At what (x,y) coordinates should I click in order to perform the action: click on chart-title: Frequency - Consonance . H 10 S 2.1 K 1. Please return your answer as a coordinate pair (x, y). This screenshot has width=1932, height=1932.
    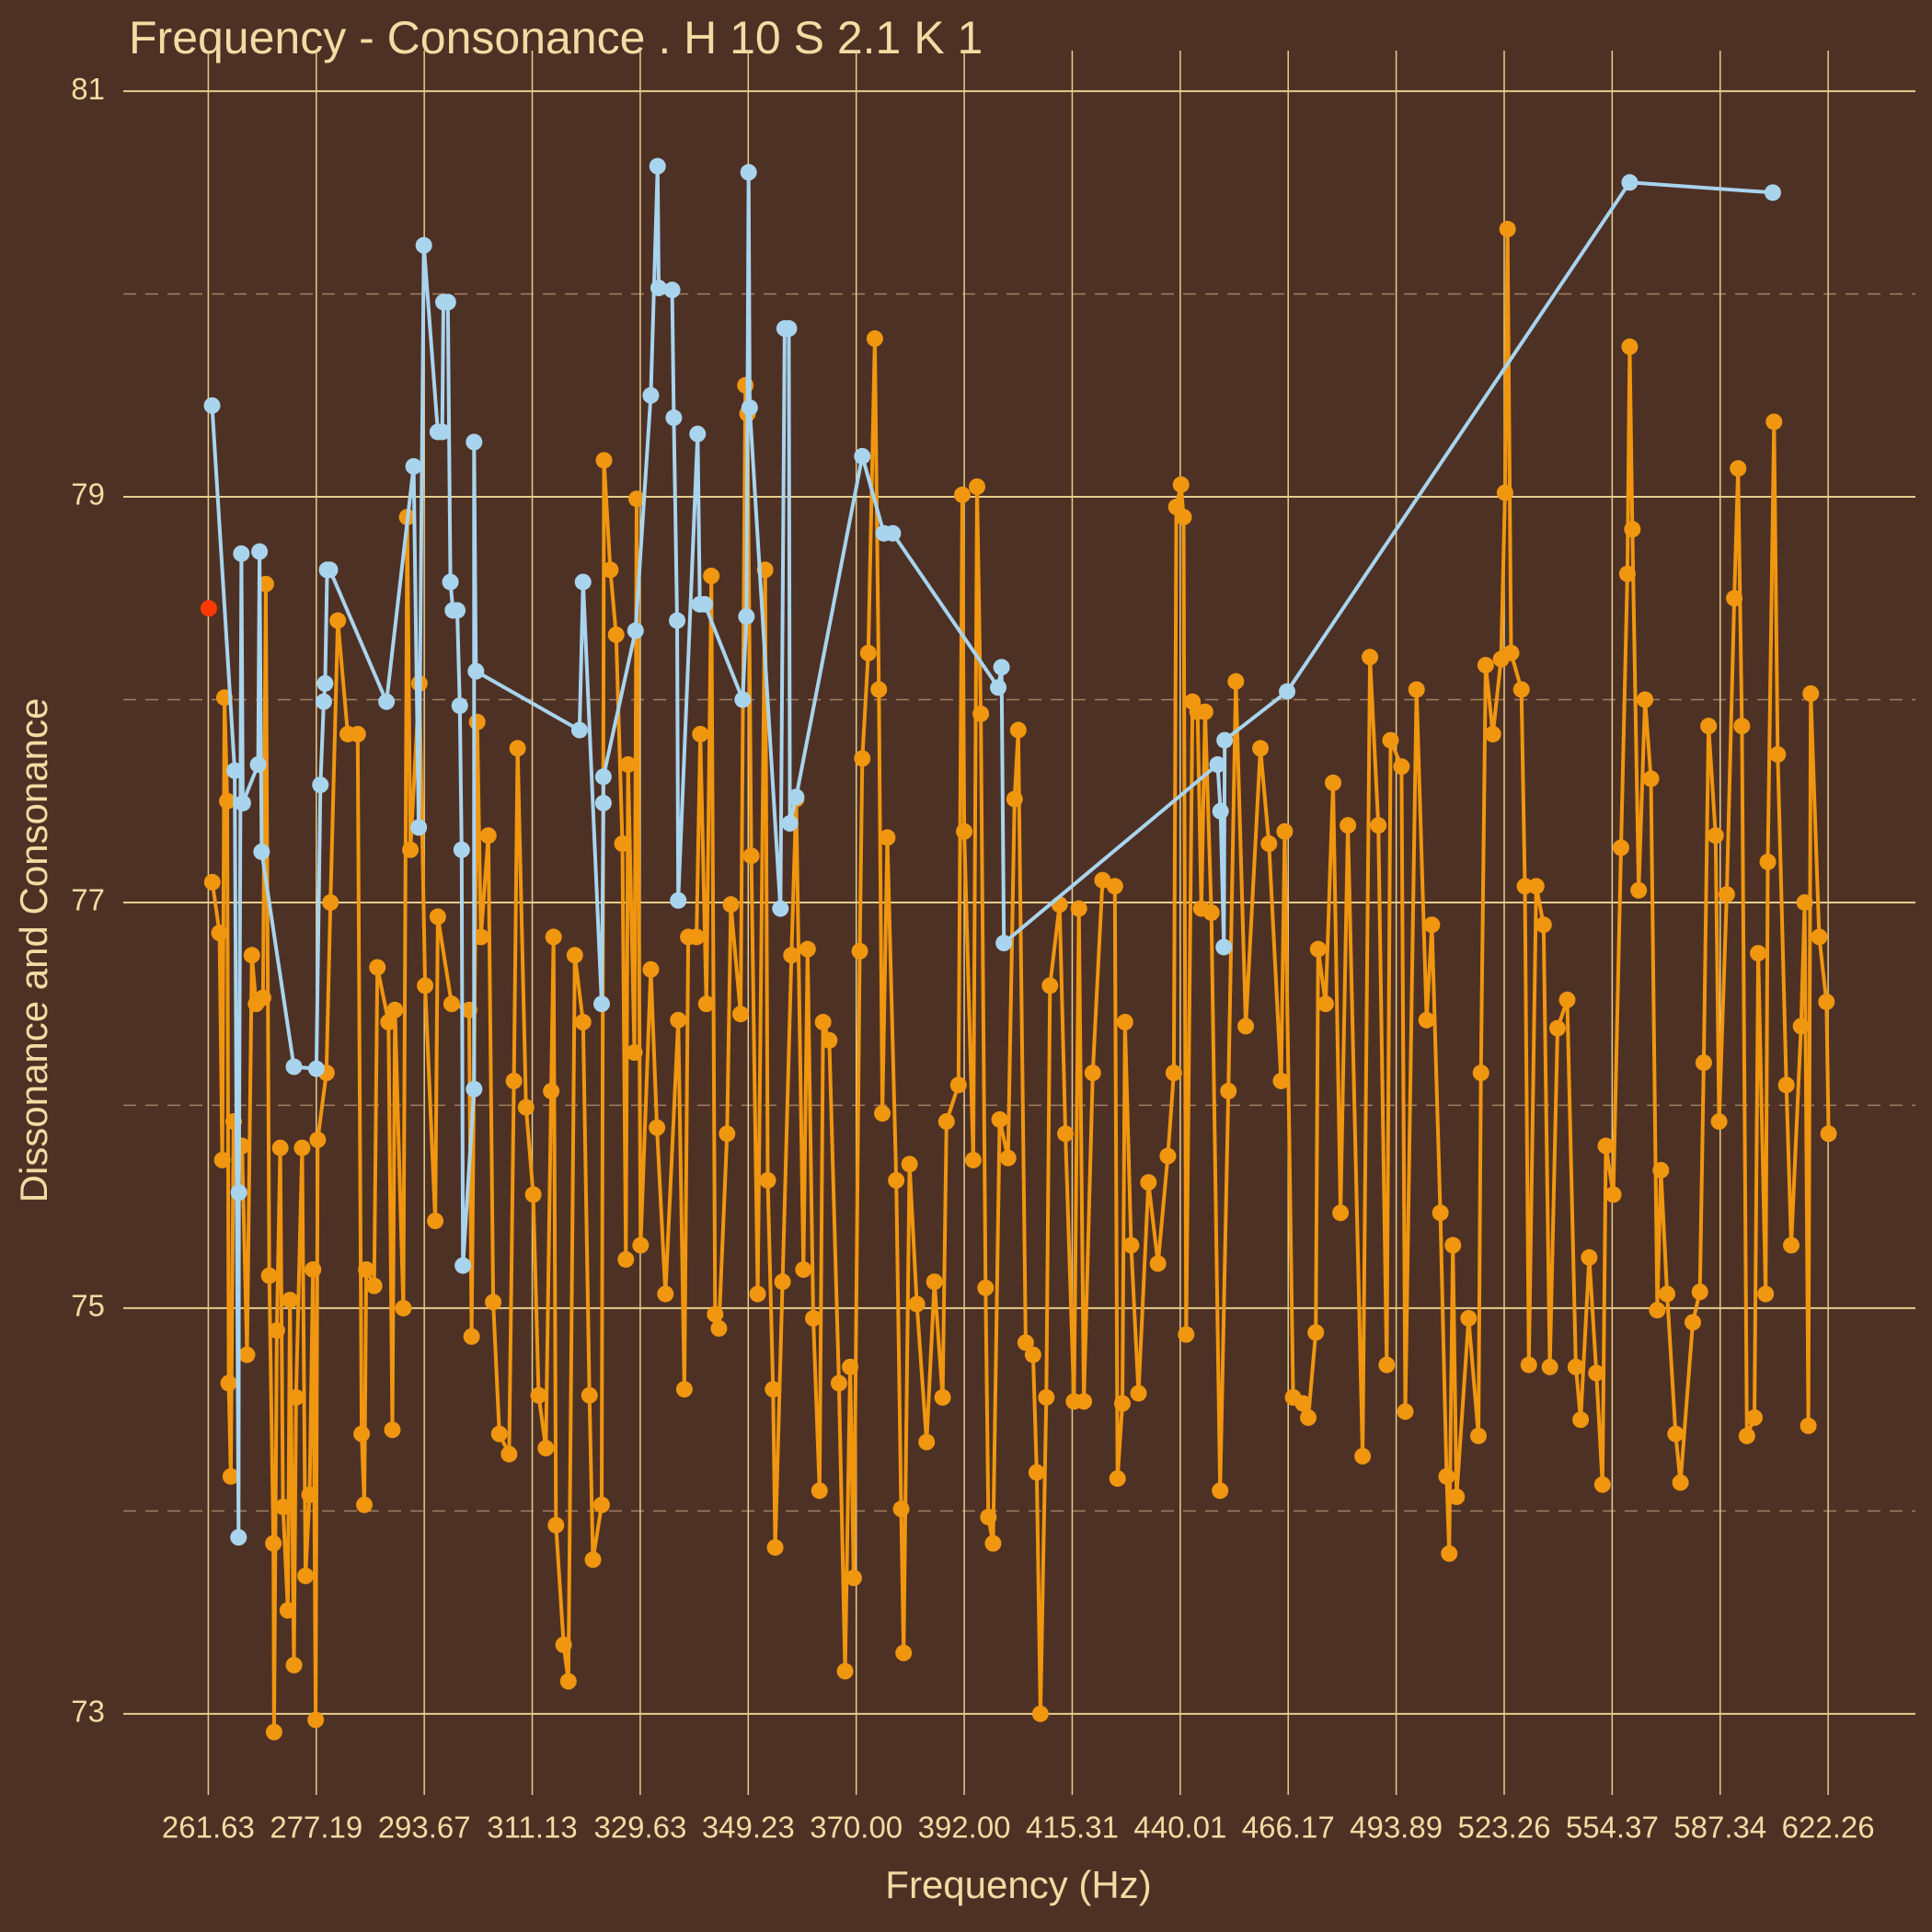
    Looking at the image, I should click on (556, 37).